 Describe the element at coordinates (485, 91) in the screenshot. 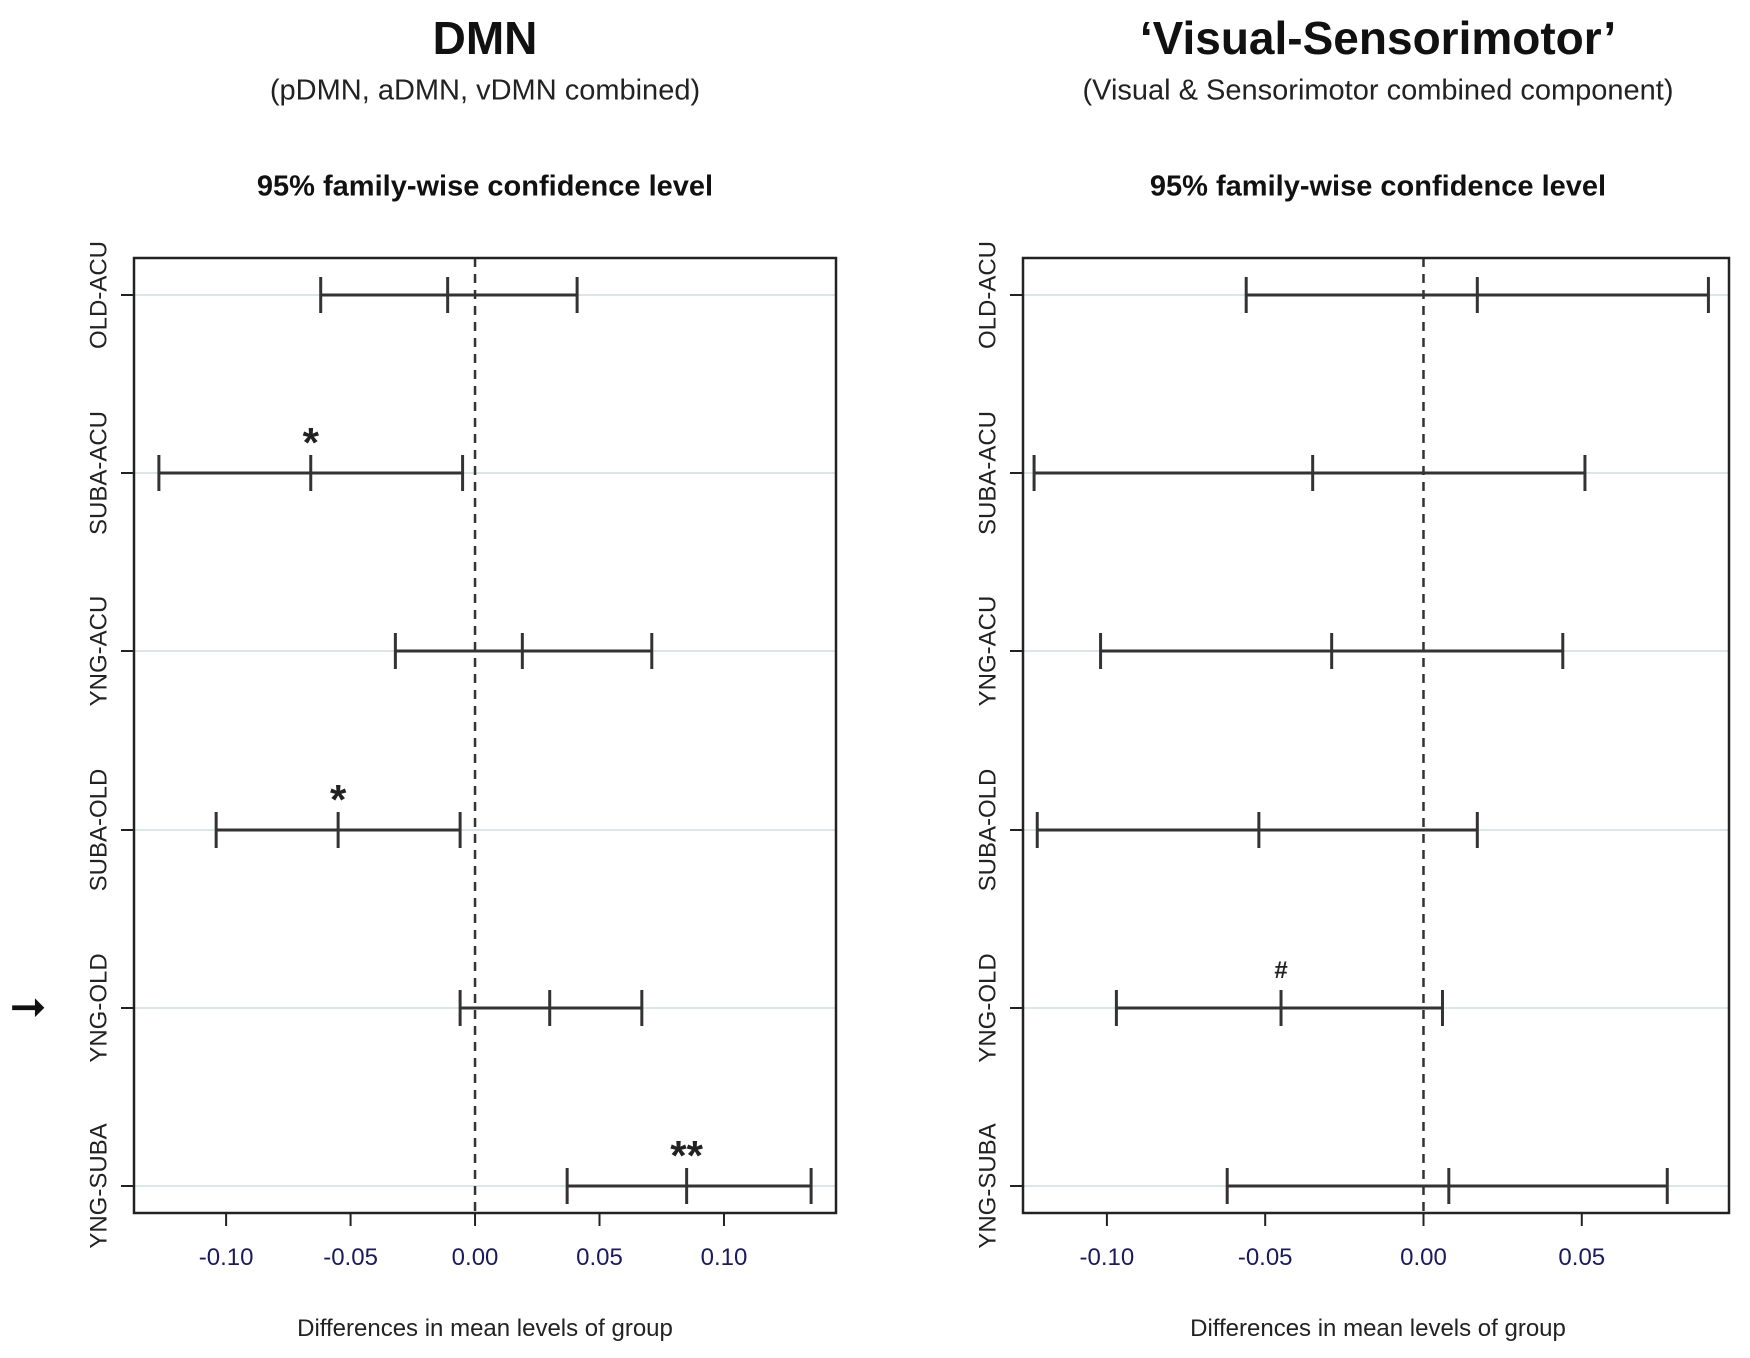

I see `chart-1-subtitle: (pDMN, aDMN, vDMN combined)` at that location.